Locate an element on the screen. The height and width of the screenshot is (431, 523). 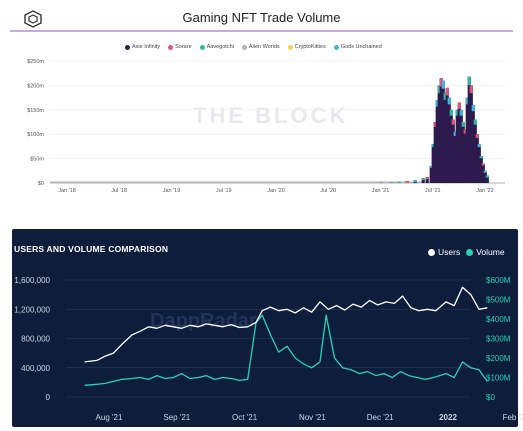
title-underline is located at coordinates (261, 31).